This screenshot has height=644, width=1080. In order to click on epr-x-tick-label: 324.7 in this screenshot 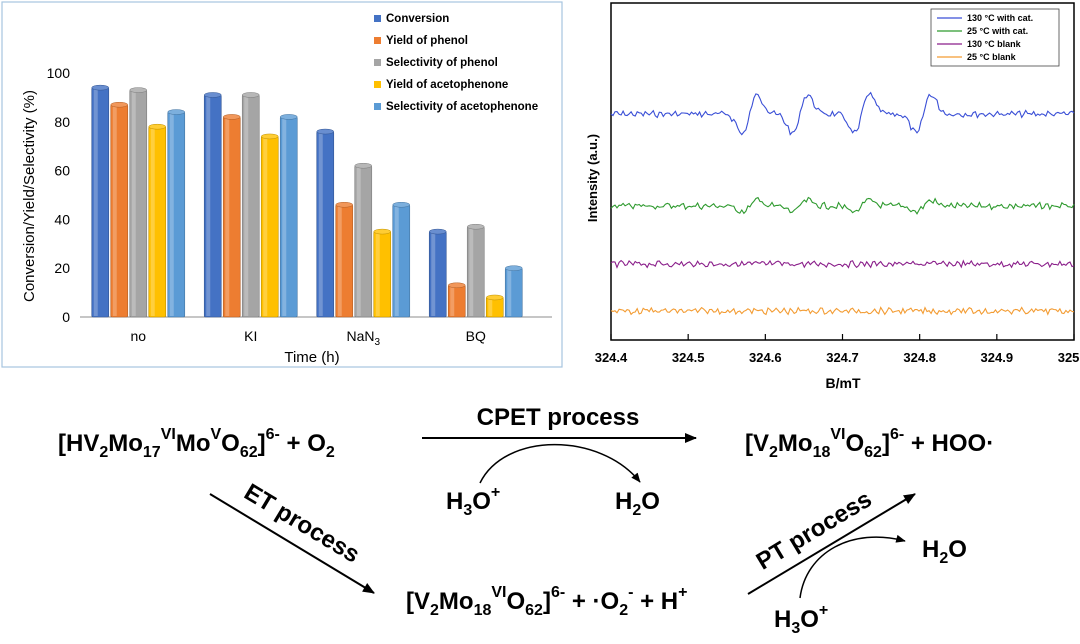, I will do `click(842, 357)`.